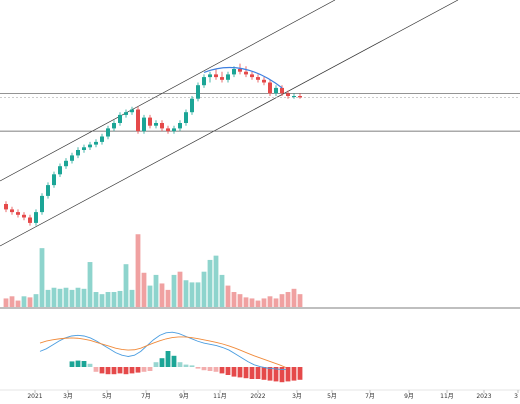 The width and height of the screenshot is (520, 404). I want to click on macd-dif-line, so click(162, 351).